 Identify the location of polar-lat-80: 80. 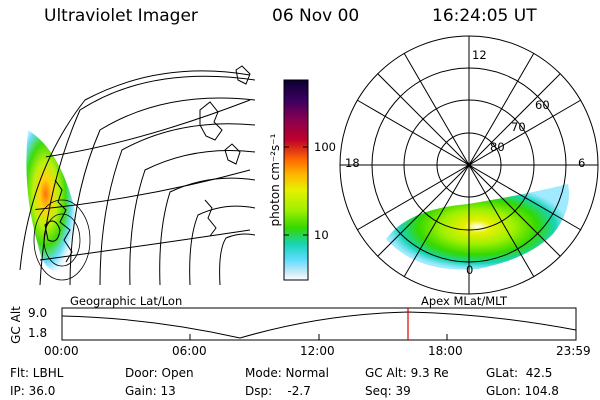
(497, 147).